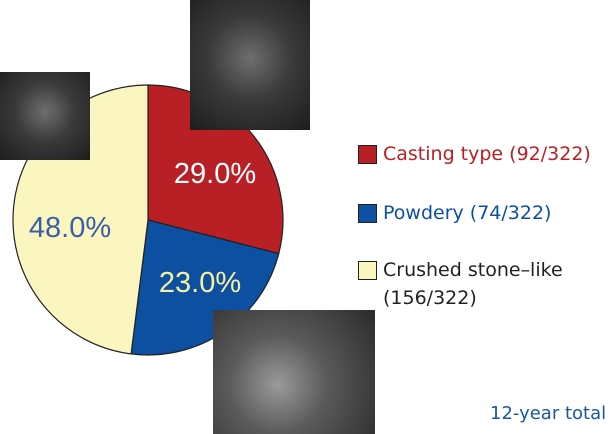 This screenshot has width=610, height=434. Describe the element at coordinates (487, 154) in the screenshot. I see `legend-label: Casting type (92/322)` at that location.